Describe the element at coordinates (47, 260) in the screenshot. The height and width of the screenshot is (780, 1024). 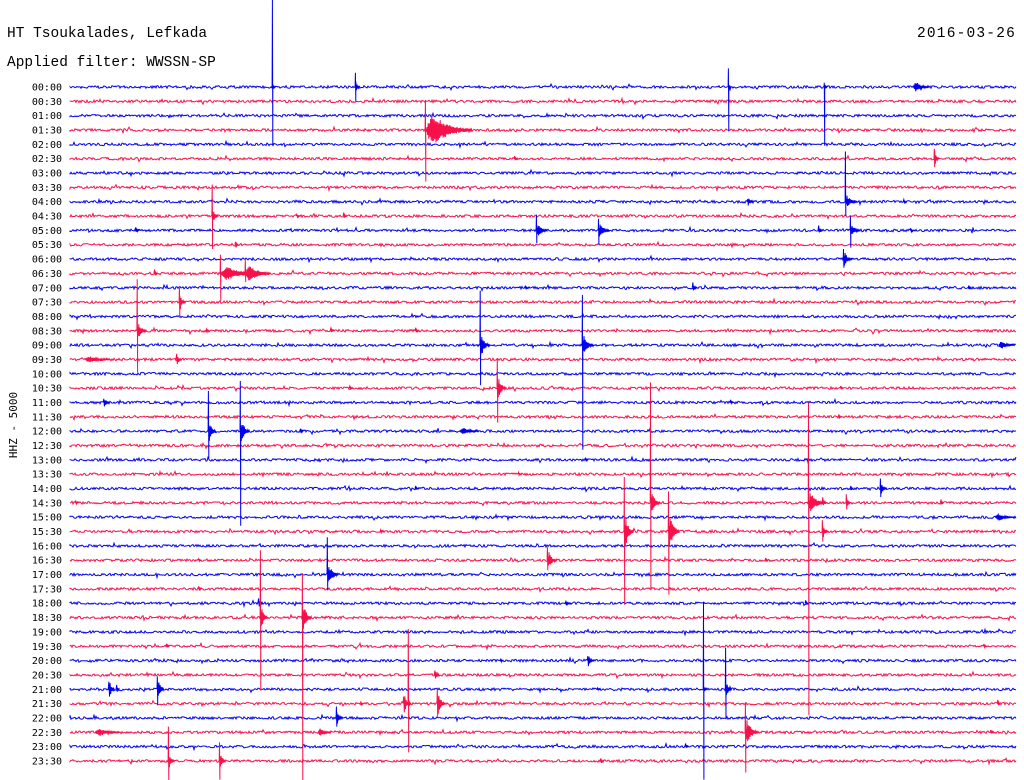
I see `time-tick-label: 06:00` at that location.